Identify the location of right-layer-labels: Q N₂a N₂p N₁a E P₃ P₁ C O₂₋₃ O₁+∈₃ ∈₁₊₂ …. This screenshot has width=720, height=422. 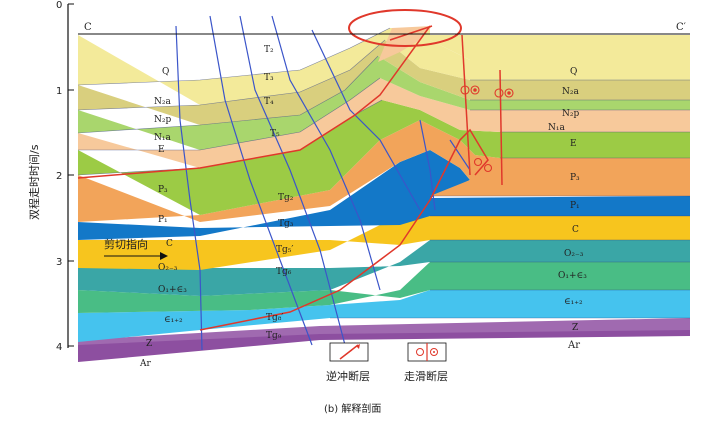
(567, 209).